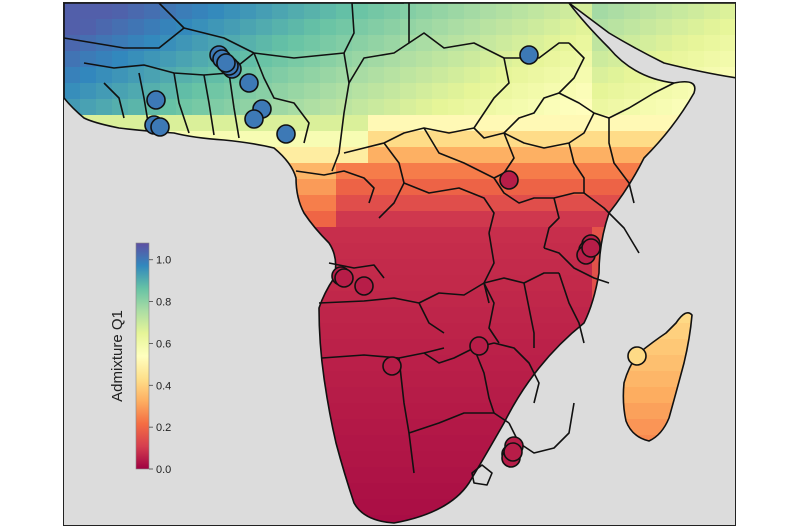 This screenshot has height=530, width=800. Describe the element at coordinates (140, 359) in the screenshot. I see `legend: 1.0 0.8 0.6 0.4 0.2 0.0 Admixture Q1` at that location.